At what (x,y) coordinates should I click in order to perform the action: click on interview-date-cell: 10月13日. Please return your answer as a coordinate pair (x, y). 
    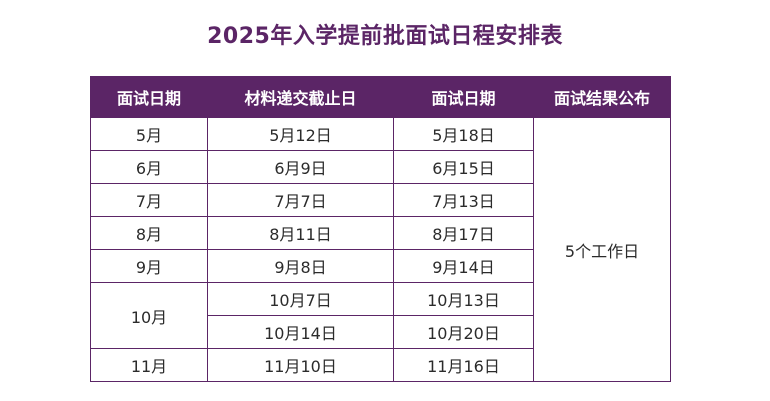
    Looking at the image, I should click on (463, 299).